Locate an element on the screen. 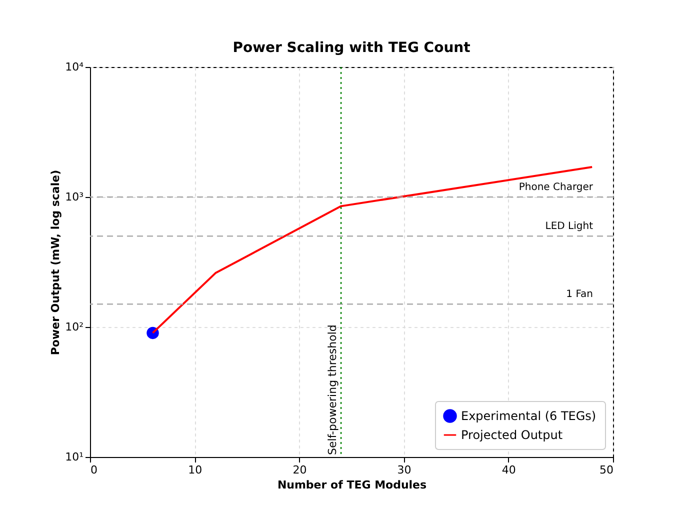 The image size is (686, 517). x-tick-label: 40 is located at coordinates (509, 470).